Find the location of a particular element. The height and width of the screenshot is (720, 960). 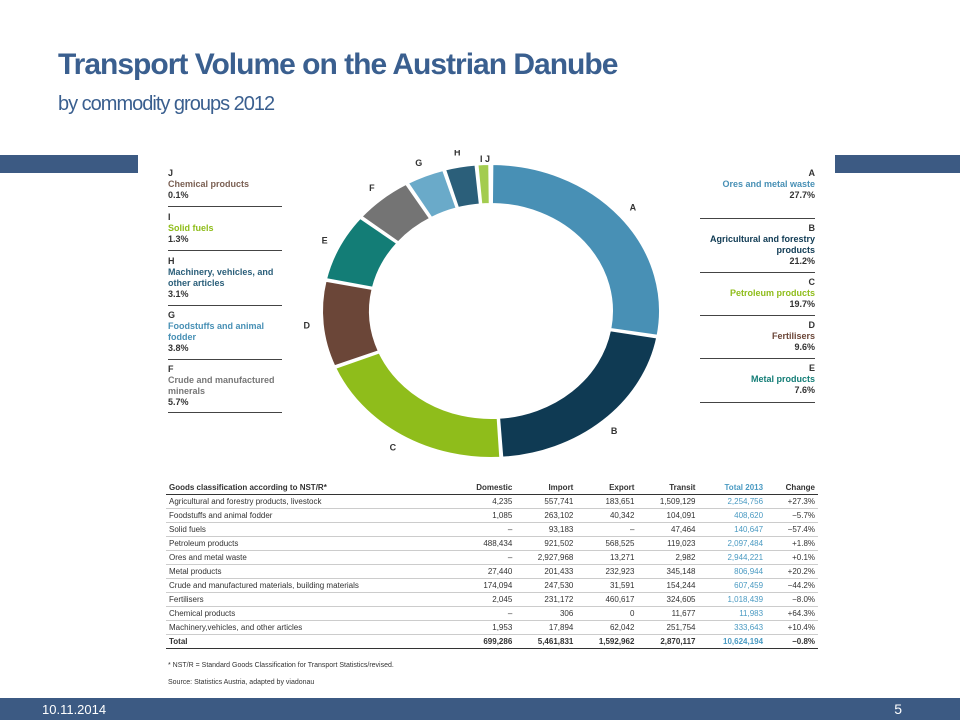

legend-pct: 5.7% is located at coordinates (178, 402).